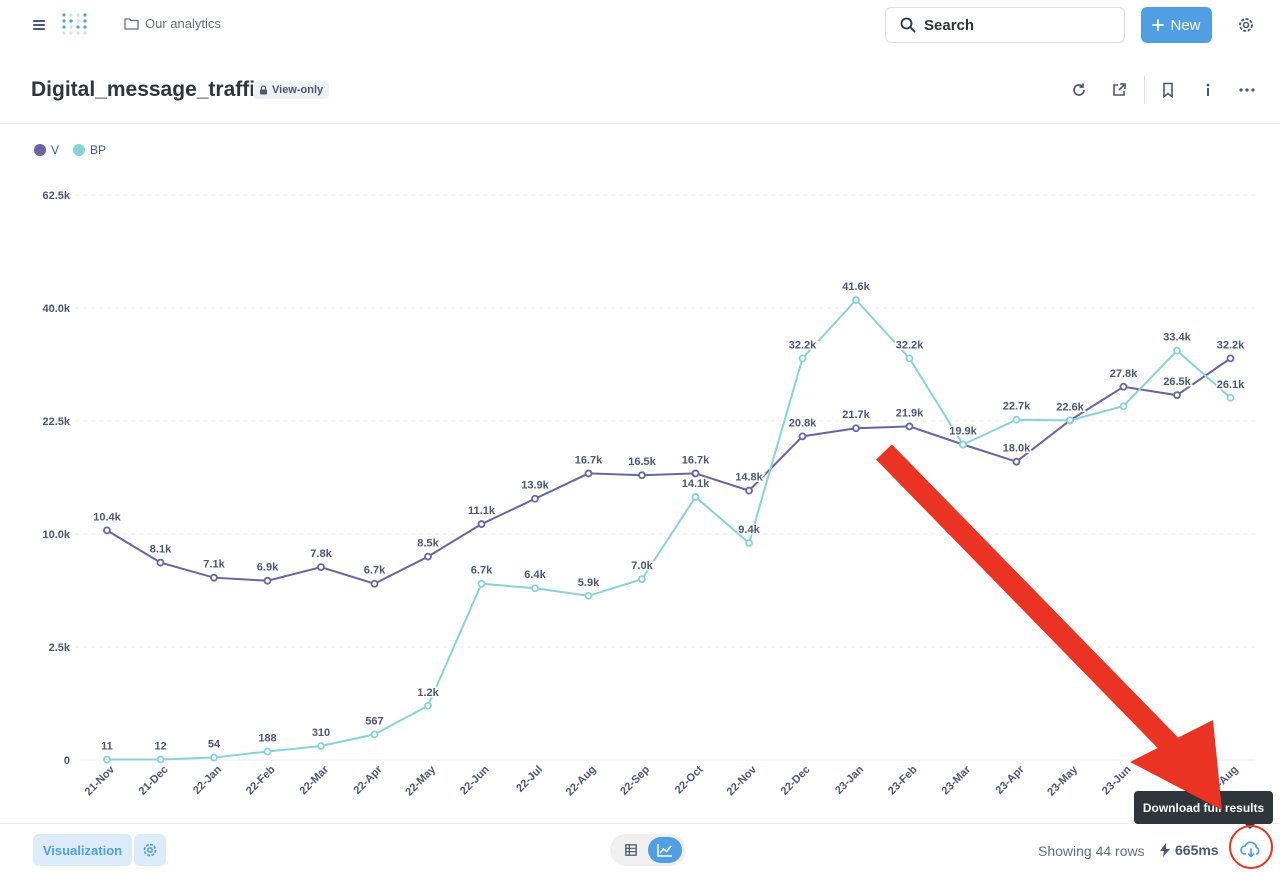 Image resolution: width=1280 pixels, height=872 pixels. Describe the element at coordinates (910, 345) in the screenshot. I see `data-label-bp: 32.2k` at that location.